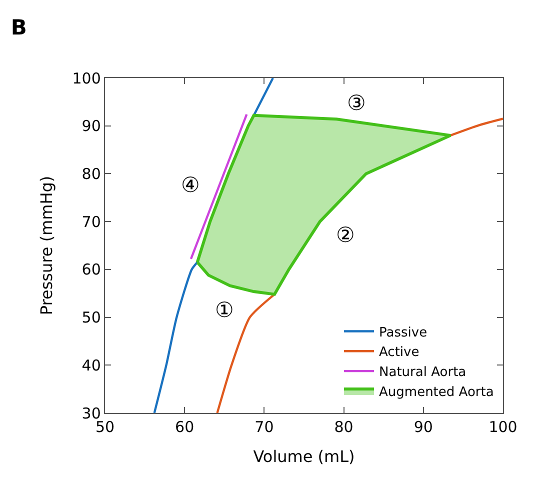  Describe the element at coordinates (91, 126) in the screenshot. I see `y-tick-label: 90` at that location.